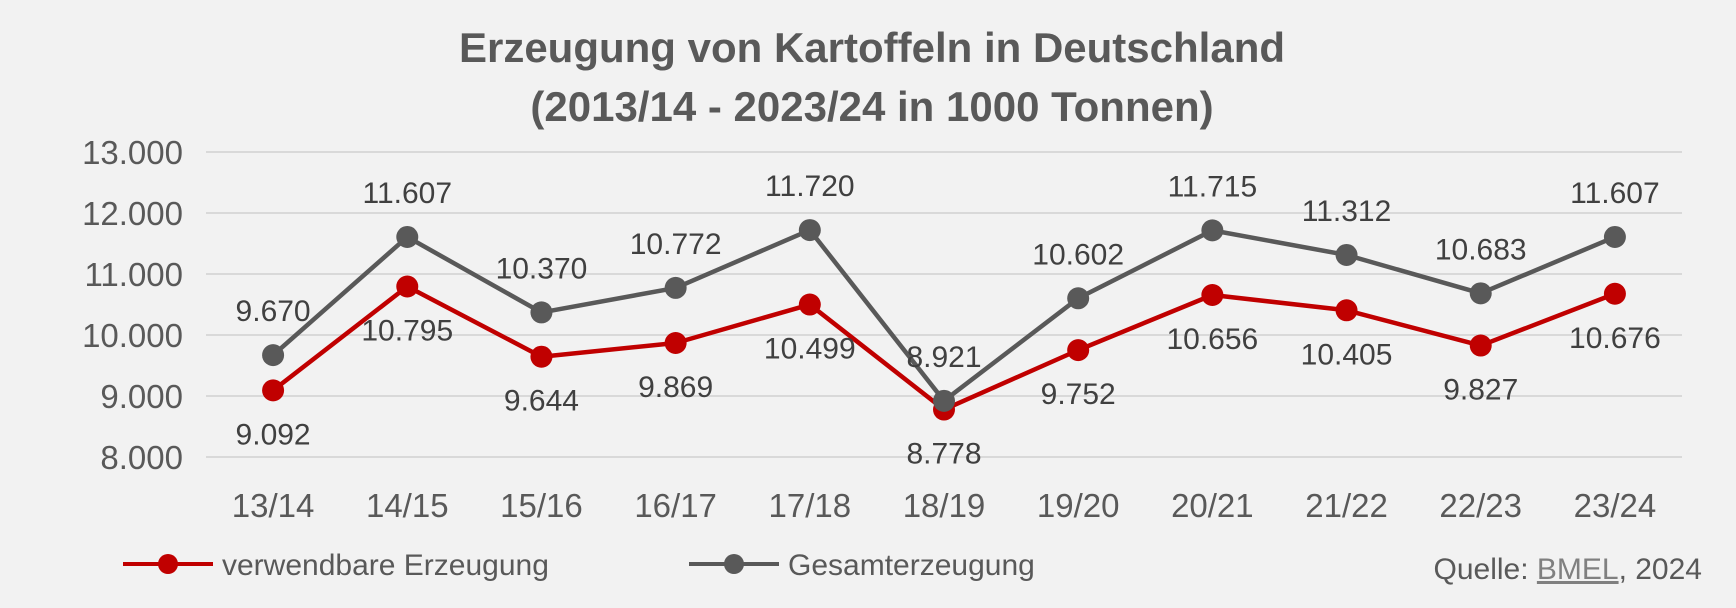  I want to click on y-tick-label-9000: 9.000, so click(141, 396).